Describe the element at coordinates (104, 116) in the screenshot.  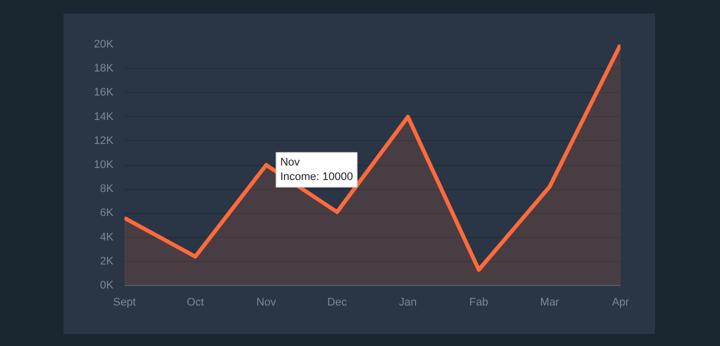
I see `y-tick-label: 14K` at that location.